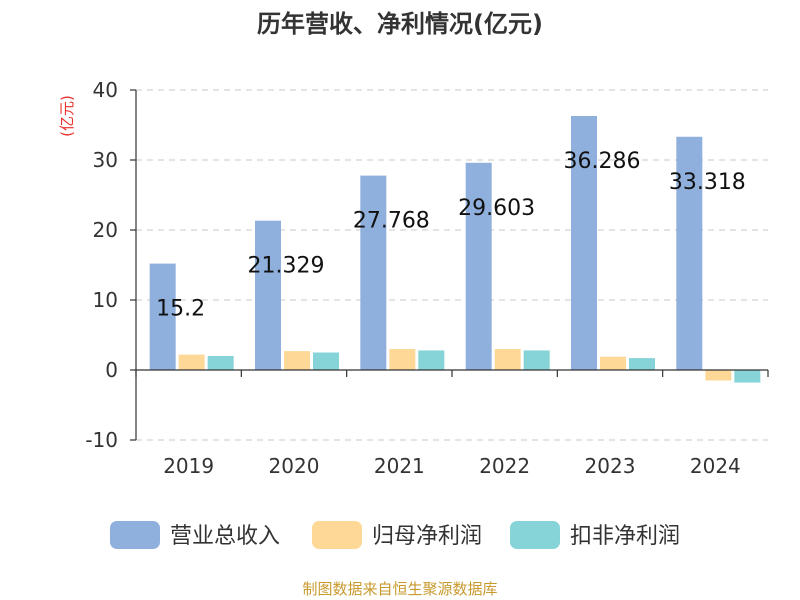 The width and height of the screenshot is (800, 600). I want to click on legend-label: 营业总收入, so click(225, 536).